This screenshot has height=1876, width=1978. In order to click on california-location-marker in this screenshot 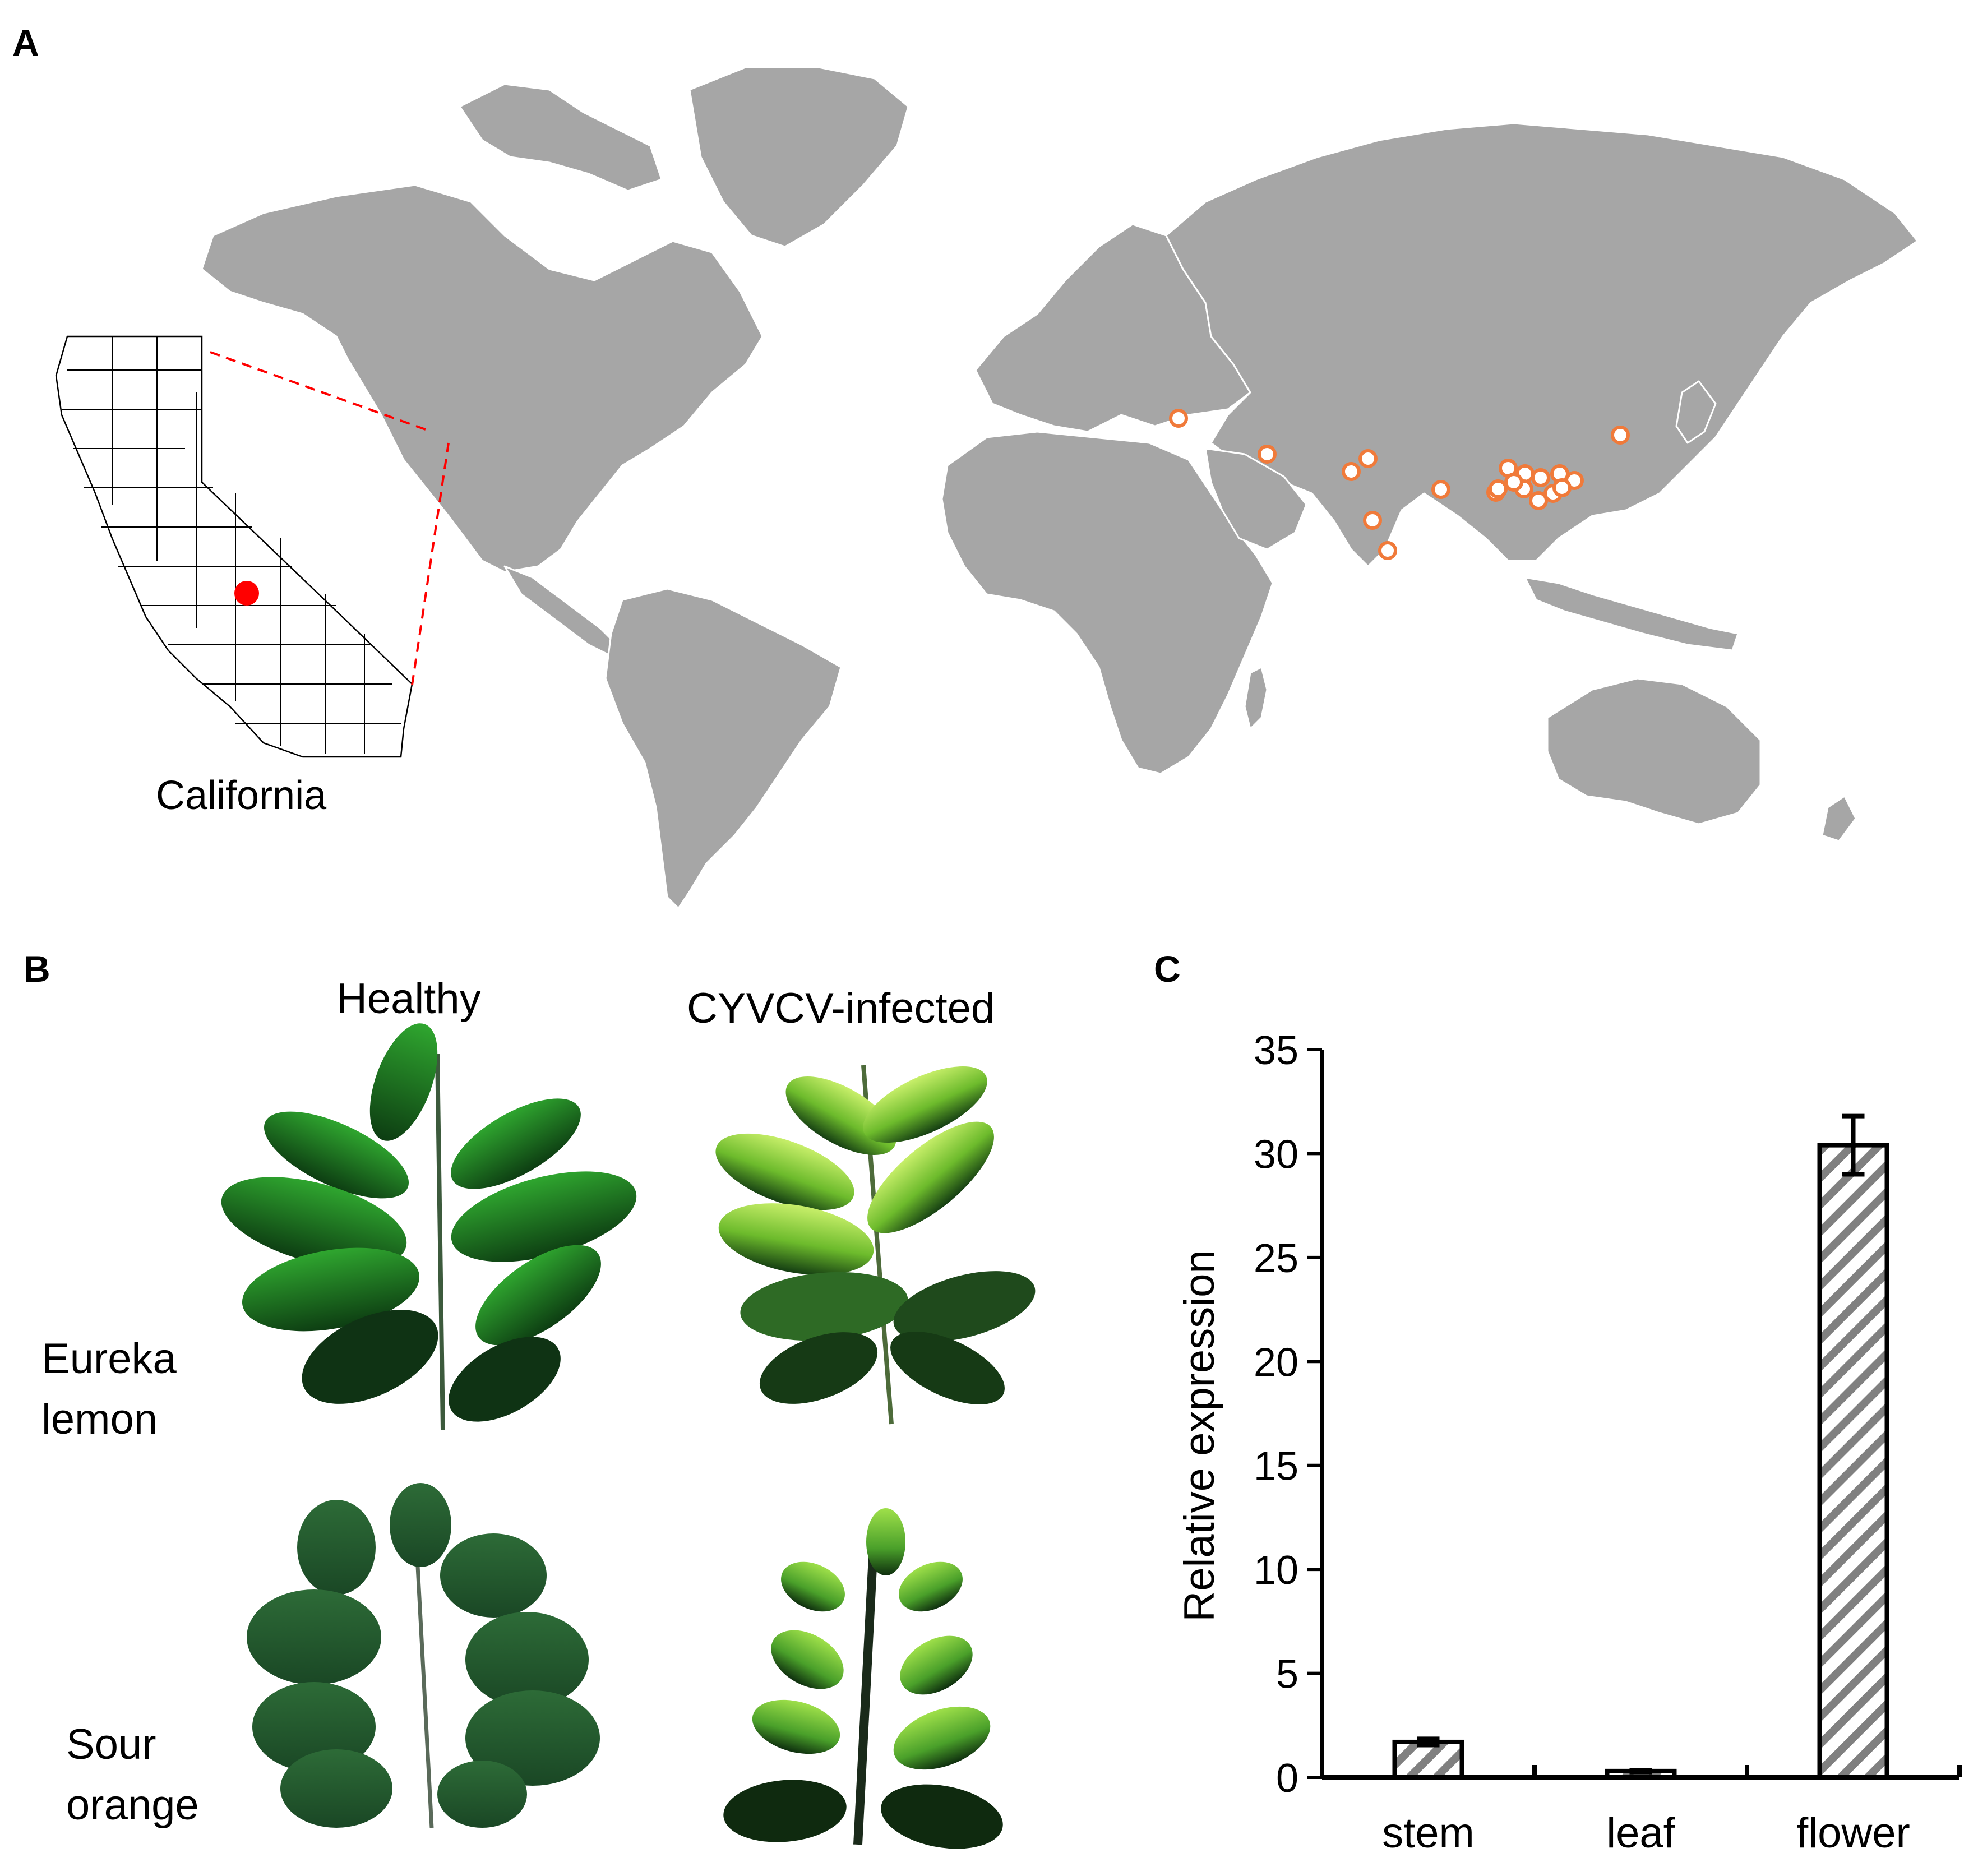, I will do `click(247, 593)`.